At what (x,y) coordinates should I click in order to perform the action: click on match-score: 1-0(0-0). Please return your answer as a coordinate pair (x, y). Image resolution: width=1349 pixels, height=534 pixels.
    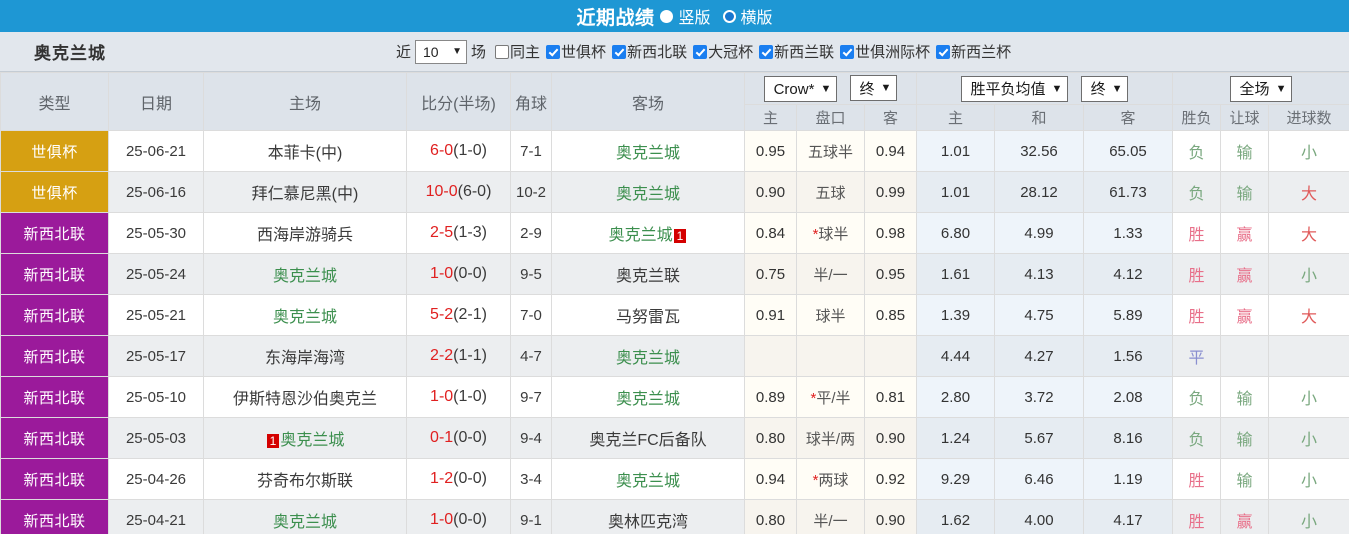
    Looking at the image, I should click on (458, 519).